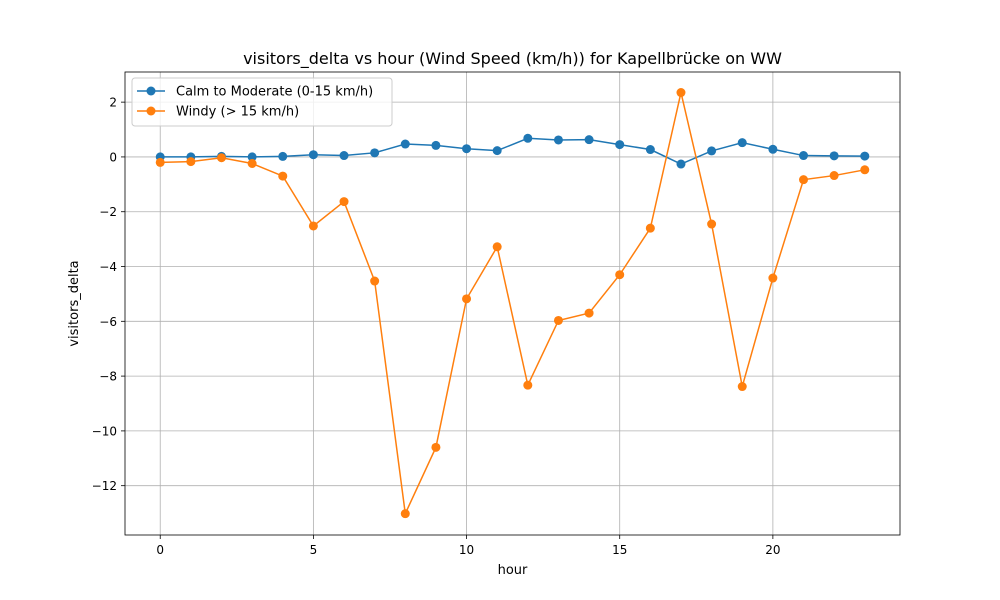  What do you see at coordinates (108, 377) in the screenshot?
I see `y-tick-label: −8` at bounding box center [108, 377].